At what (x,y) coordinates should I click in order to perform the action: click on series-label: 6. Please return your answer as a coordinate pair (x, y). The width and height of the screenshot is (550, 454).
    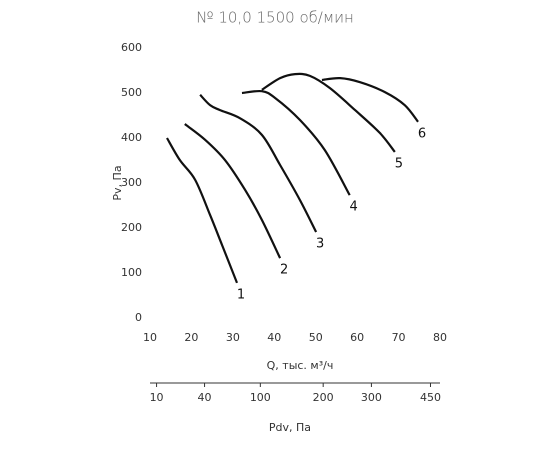
    Looking at the image, I should click on (422, 133).